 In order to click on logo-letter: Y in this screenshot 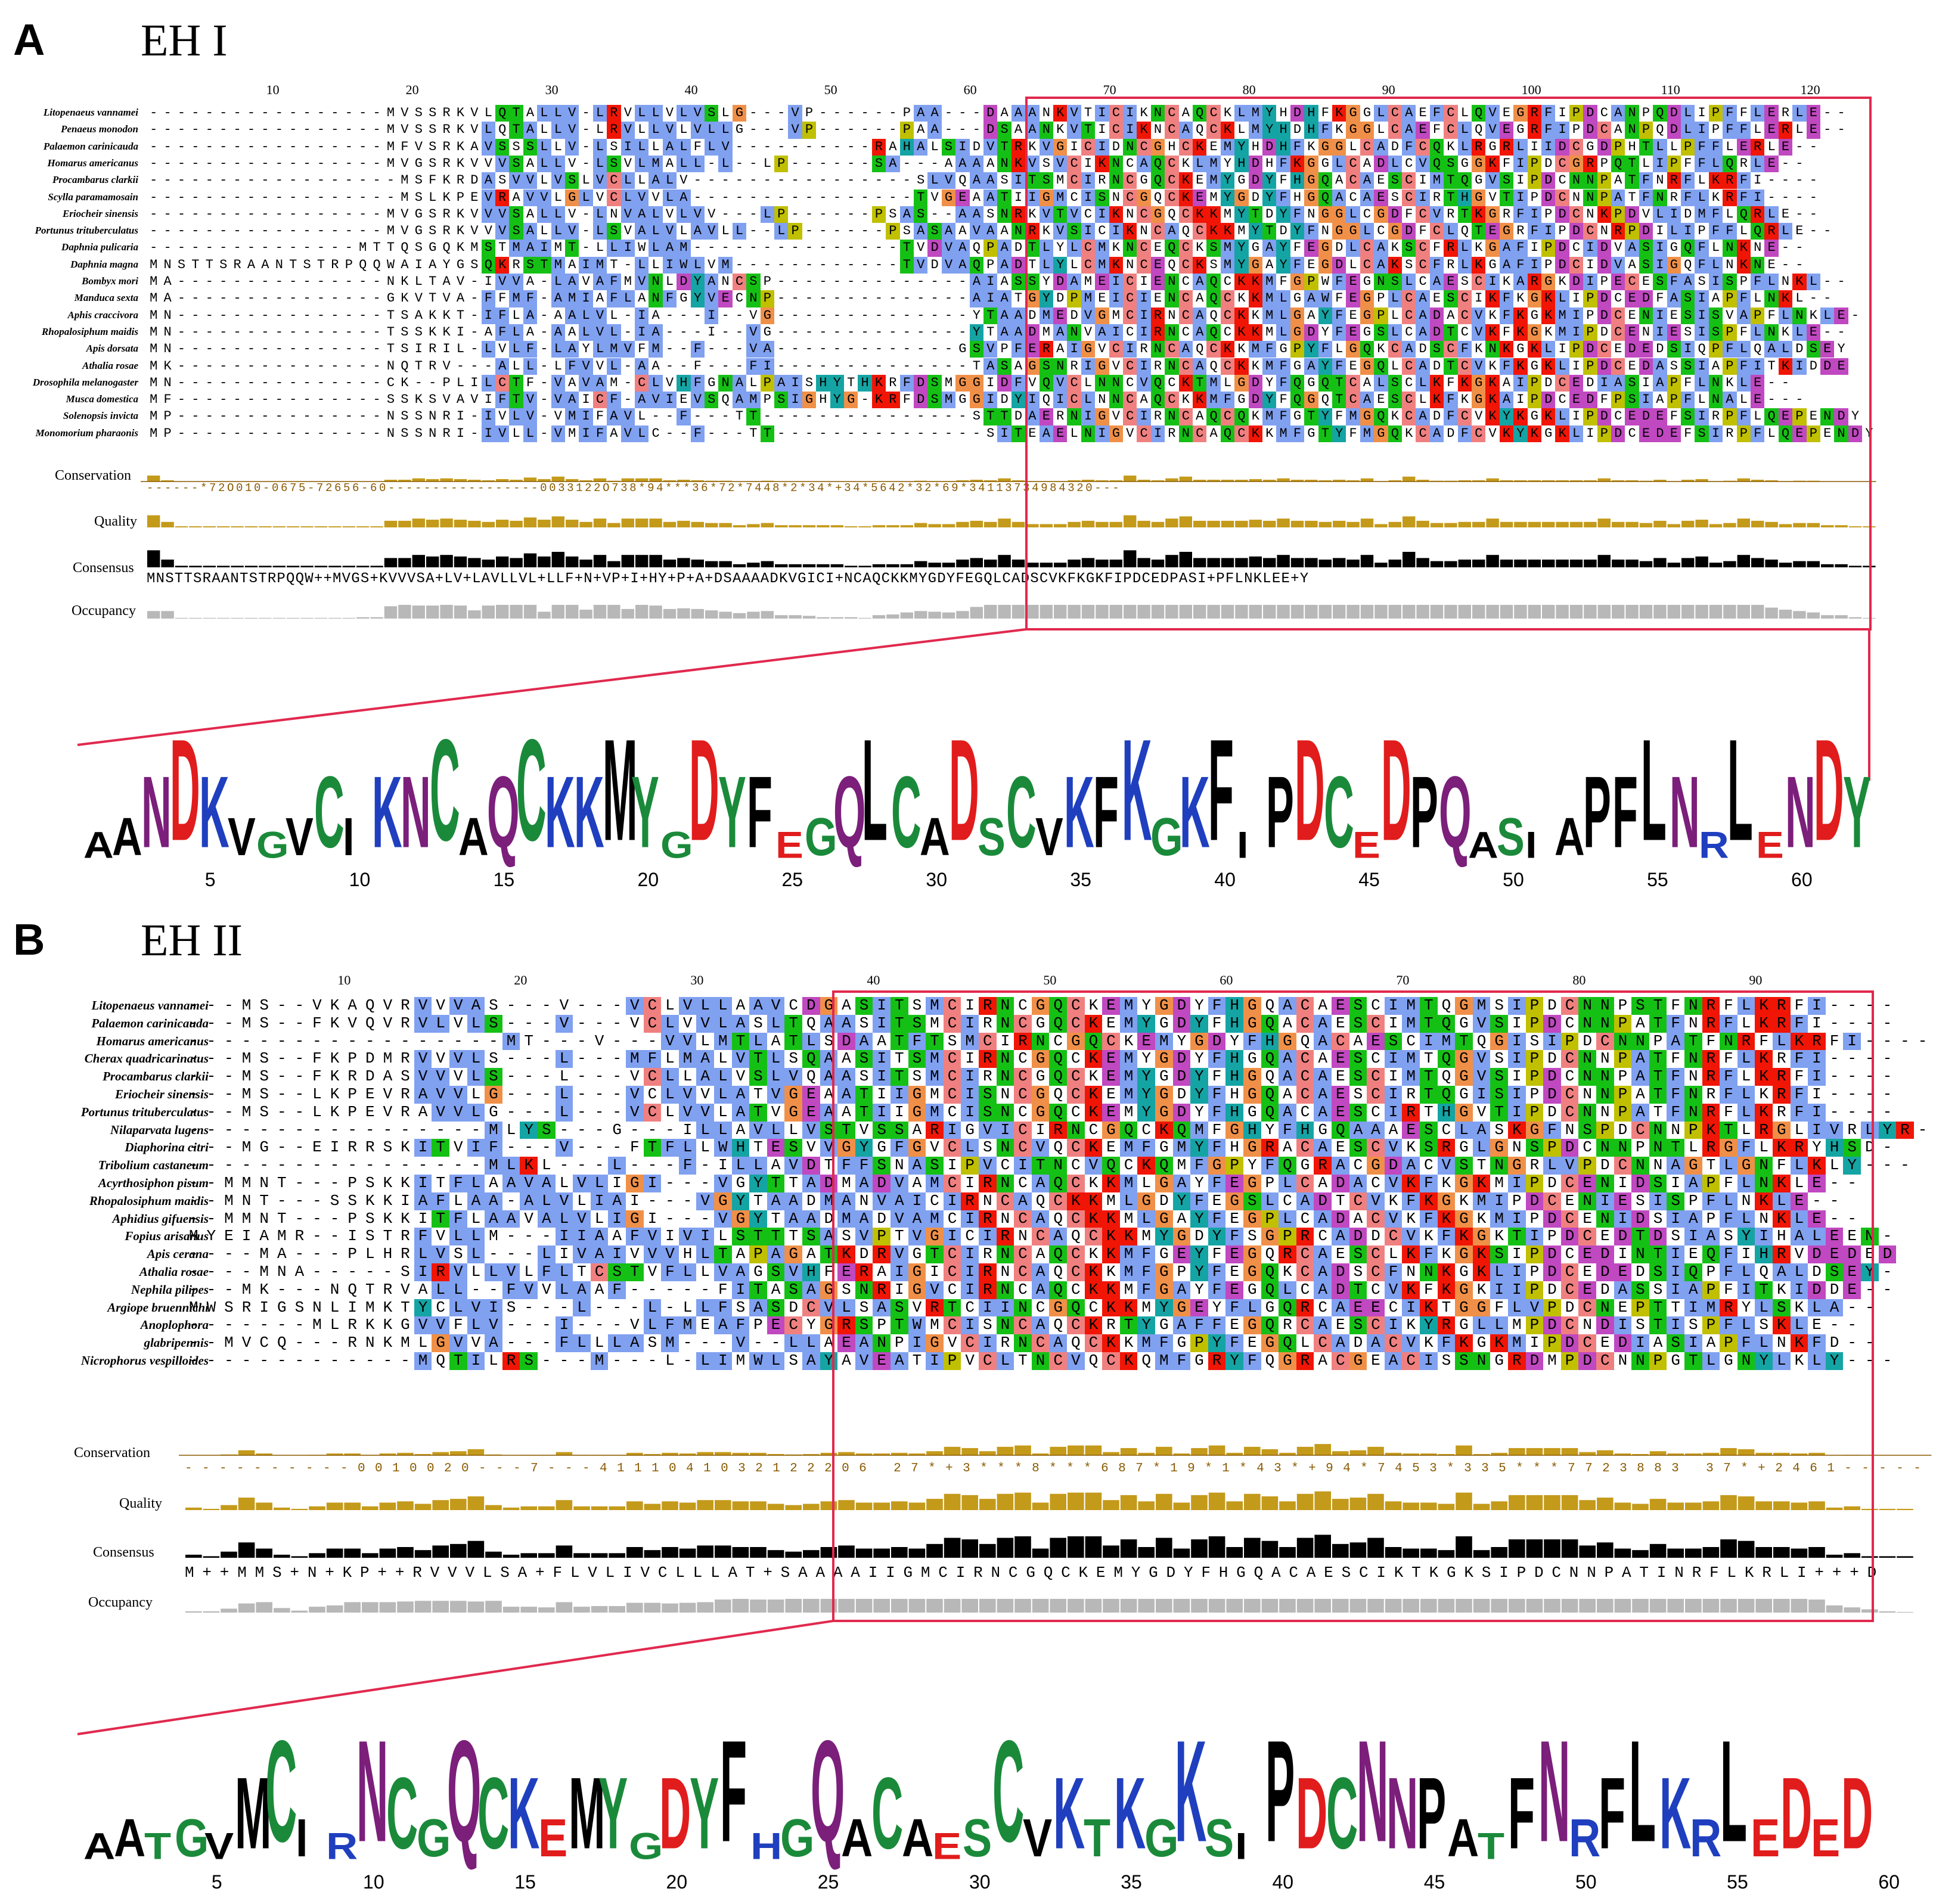, I will do `click(1857, 813)`.